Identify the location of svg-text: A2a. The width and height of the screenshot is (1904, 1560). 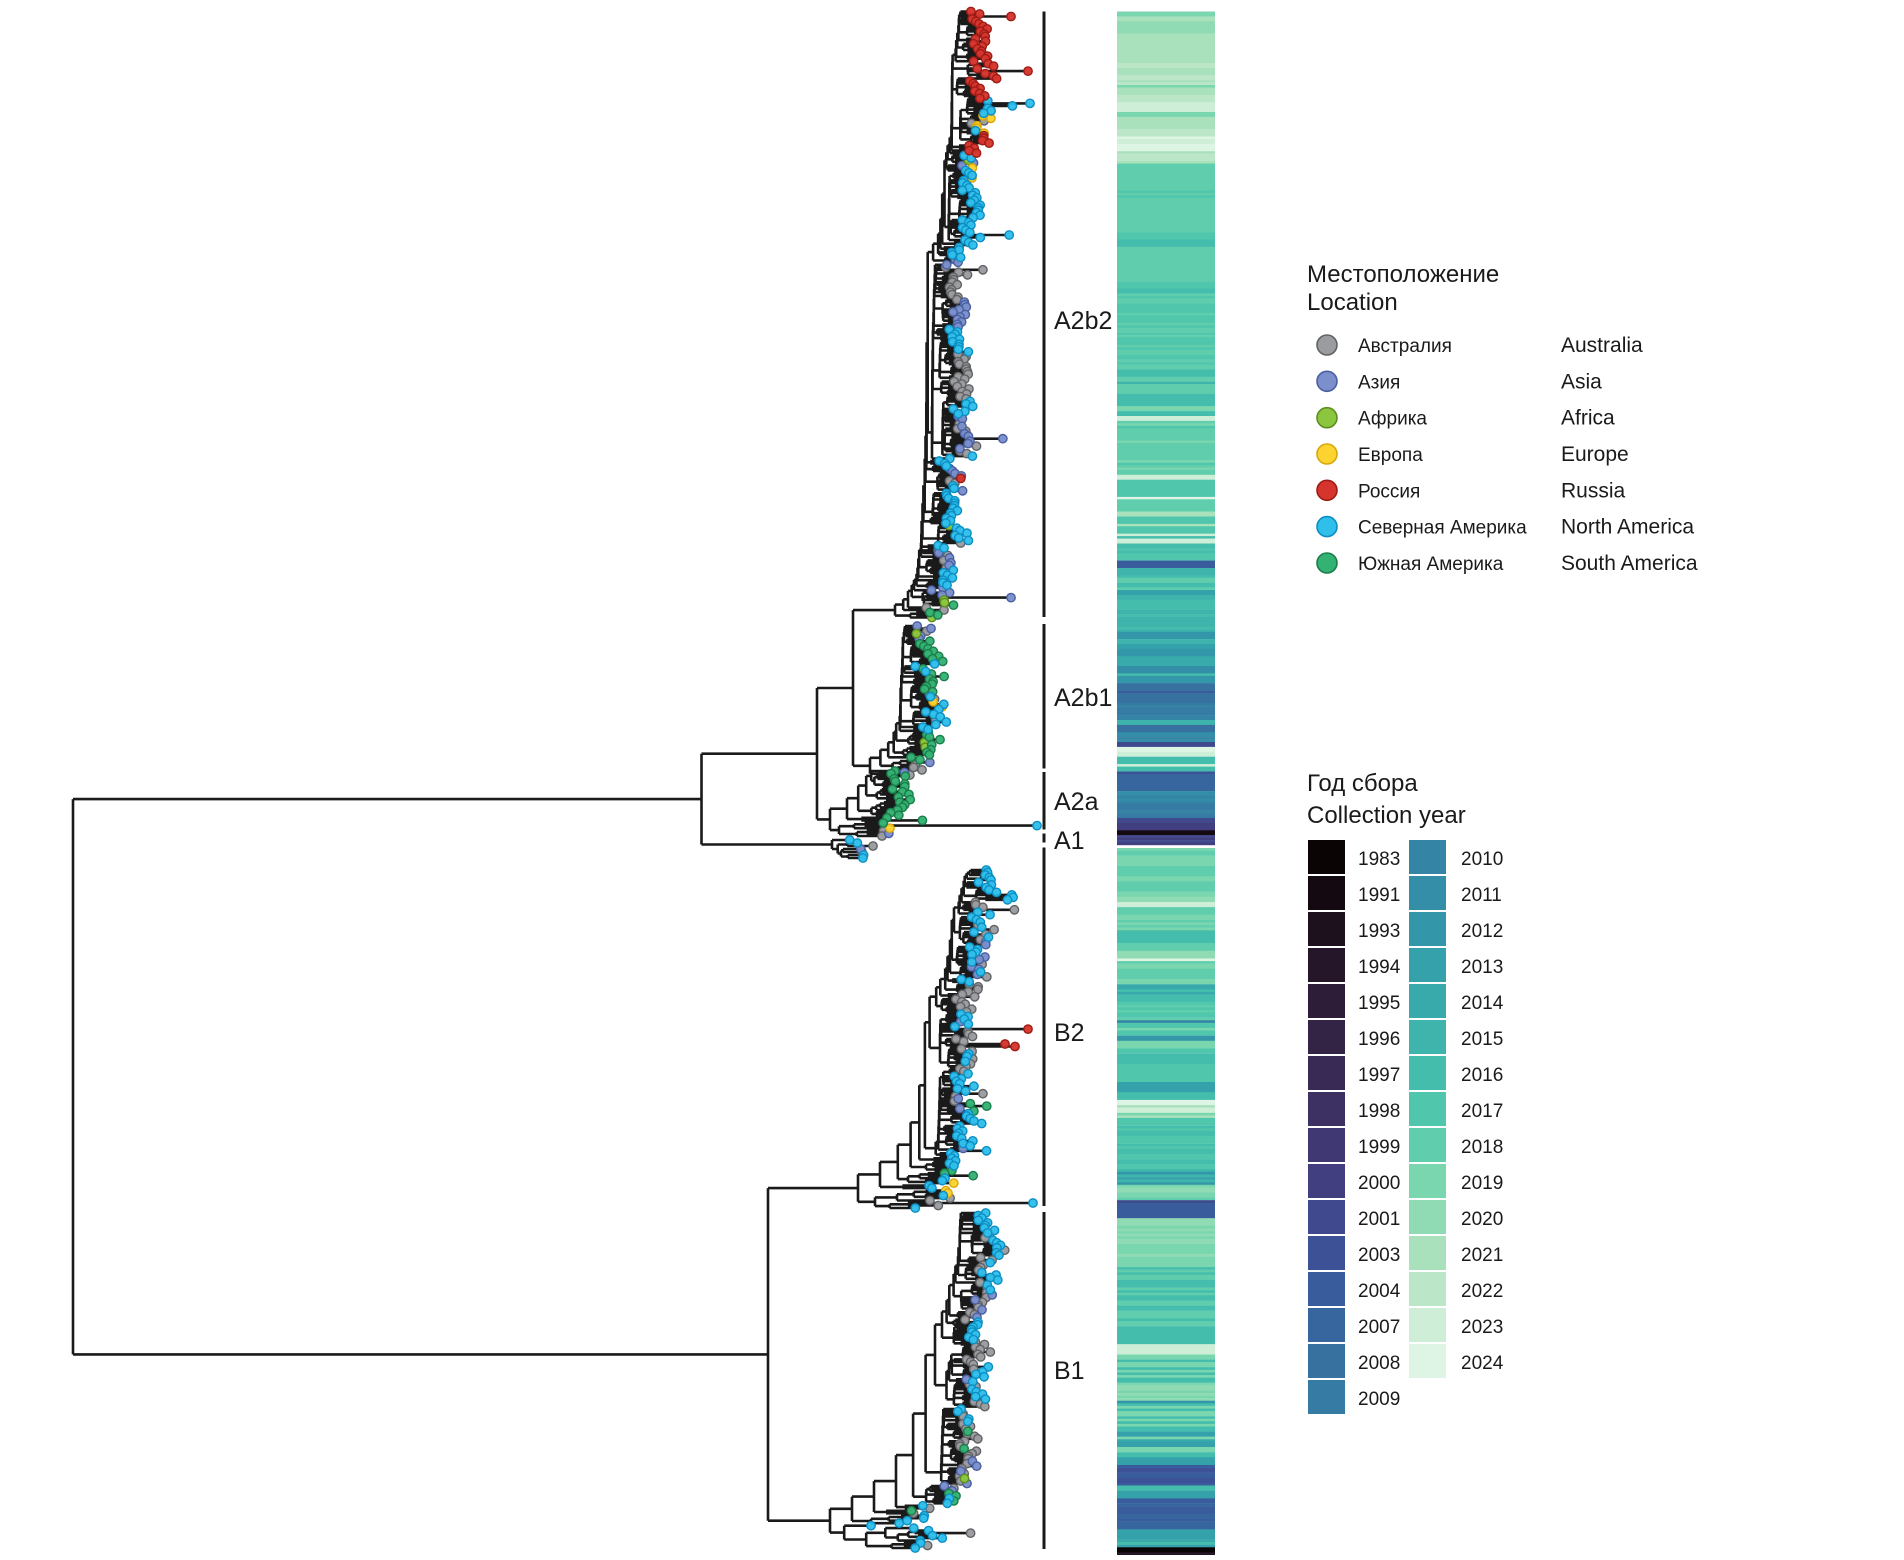
(1076, 802).